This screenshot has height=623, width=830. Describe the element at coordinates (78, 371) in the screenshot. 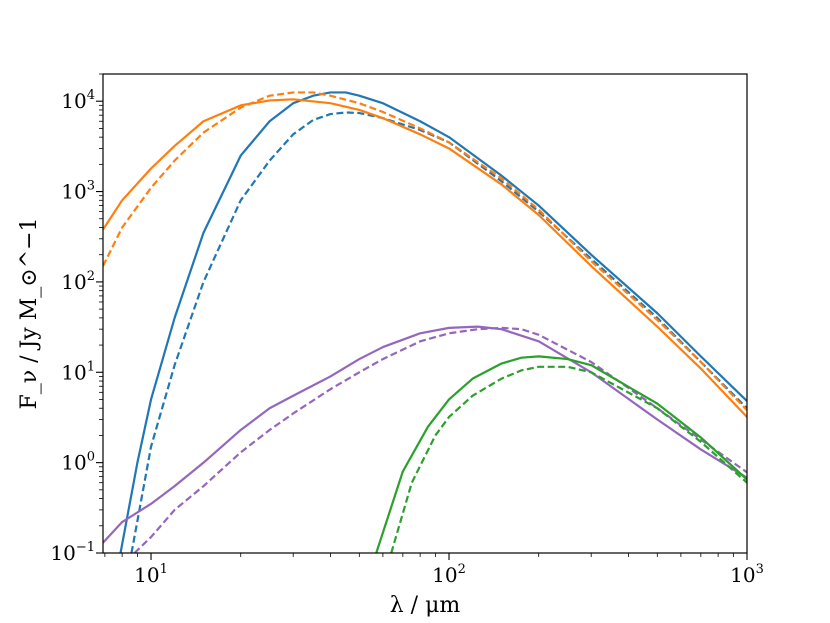

I see `y-tick-label: 10¹` at that location.